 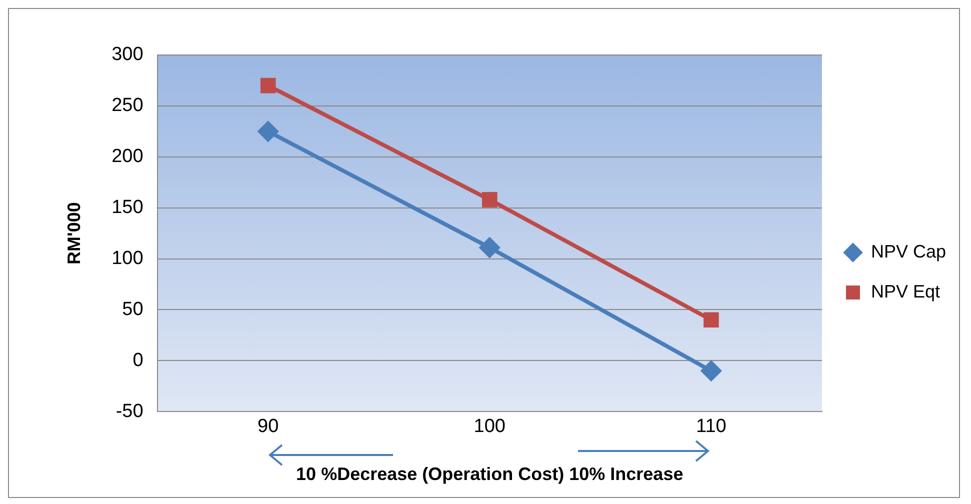 What do you see at coordinates (130, 411) in the screenshot?
I see `y-tick-label: -50` at bounding box center [130, 411].